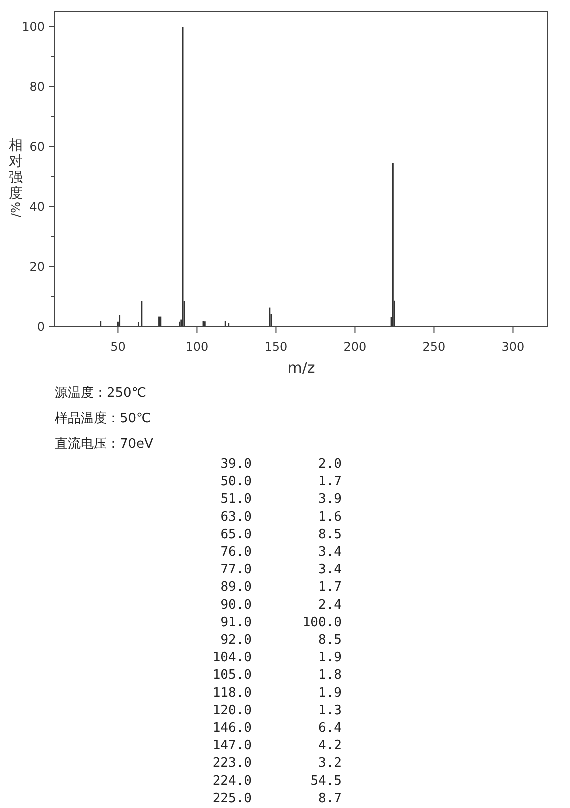 Image resolution: width=570 pixels, height=808 pixels. What do you see at coordinates (277, 676) in the screenshot?
I see `text: 105.0 1.8` at bounding box center [277, 676].